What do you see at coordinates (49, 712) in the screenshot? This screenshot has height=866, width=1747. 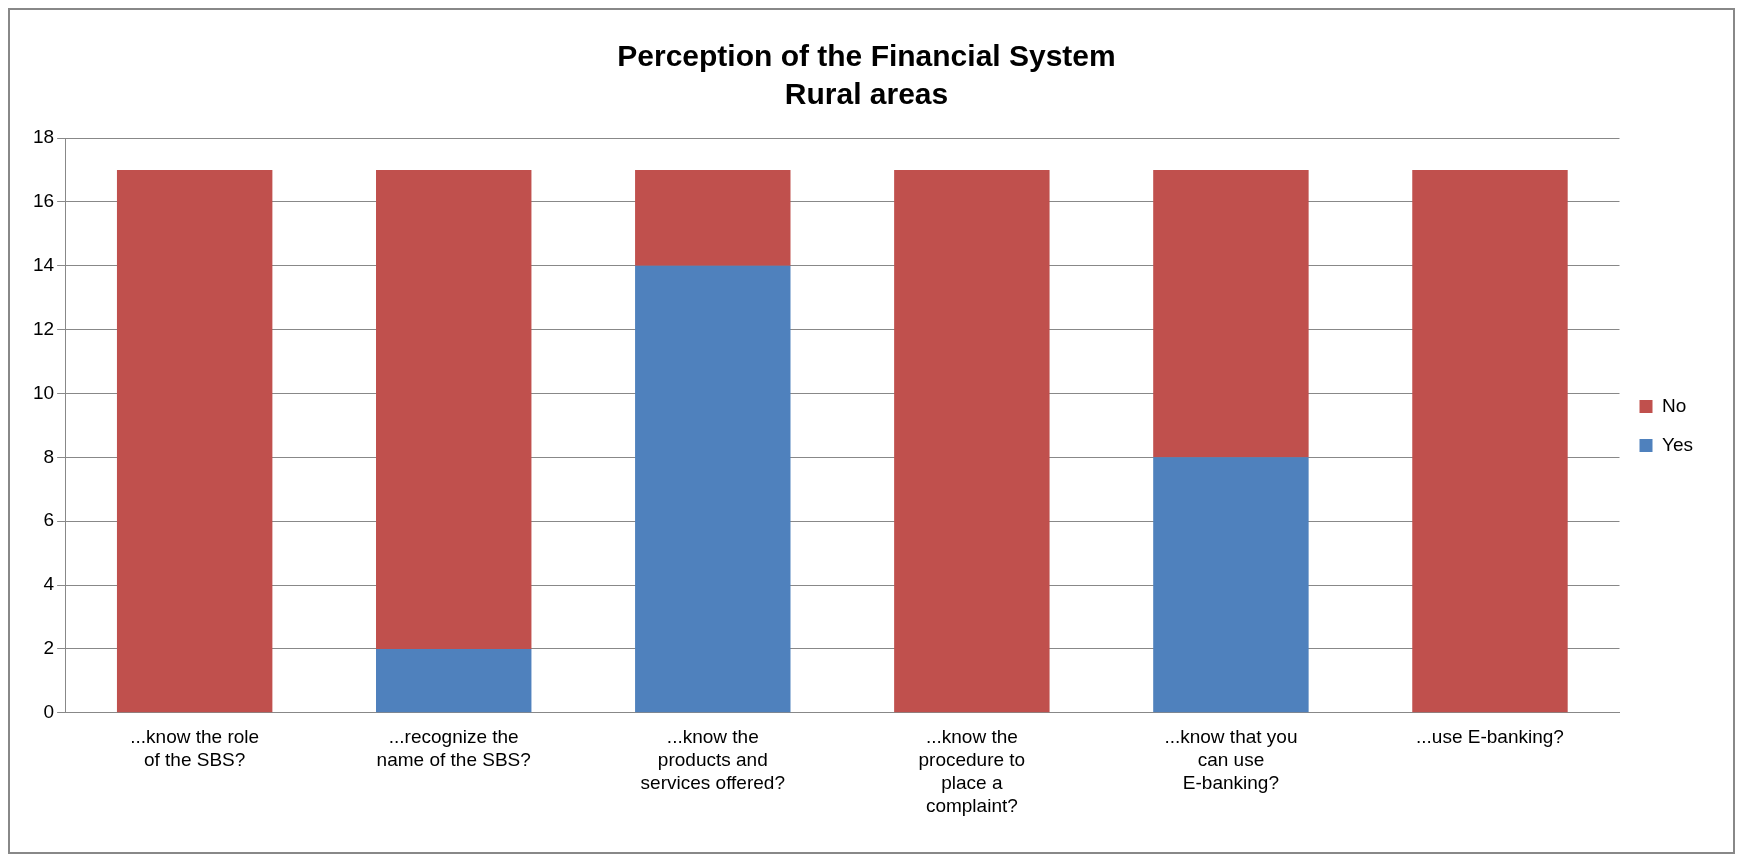 I see `y-tick-label: 0` at bounding box center [49, 712].